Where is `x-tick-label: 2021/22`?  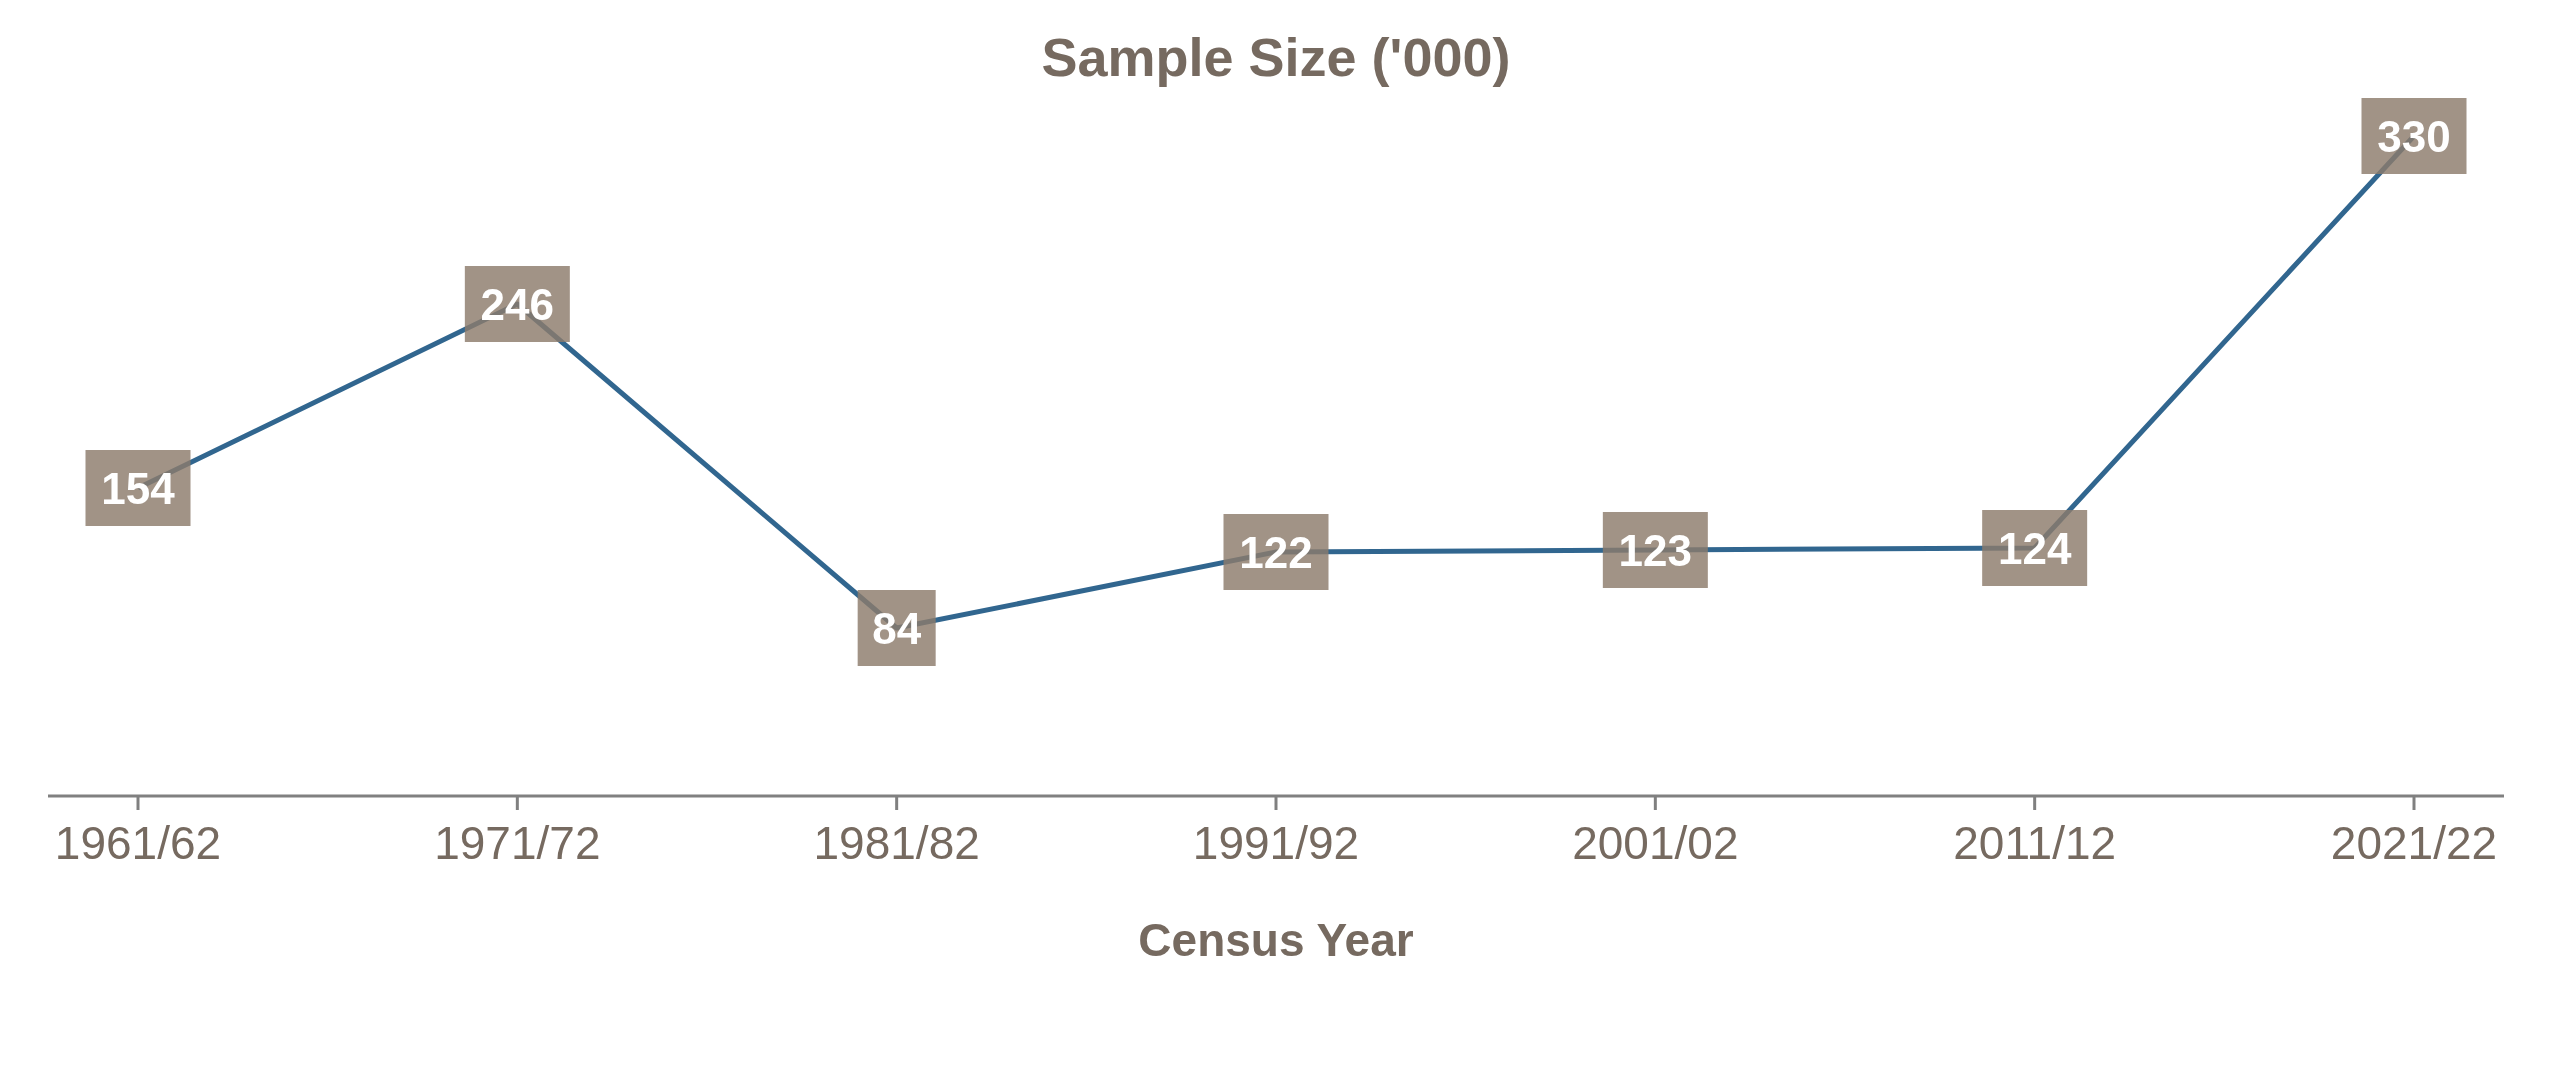 x-tick-label: 2021/22 is located at coordinates (2414, 842).